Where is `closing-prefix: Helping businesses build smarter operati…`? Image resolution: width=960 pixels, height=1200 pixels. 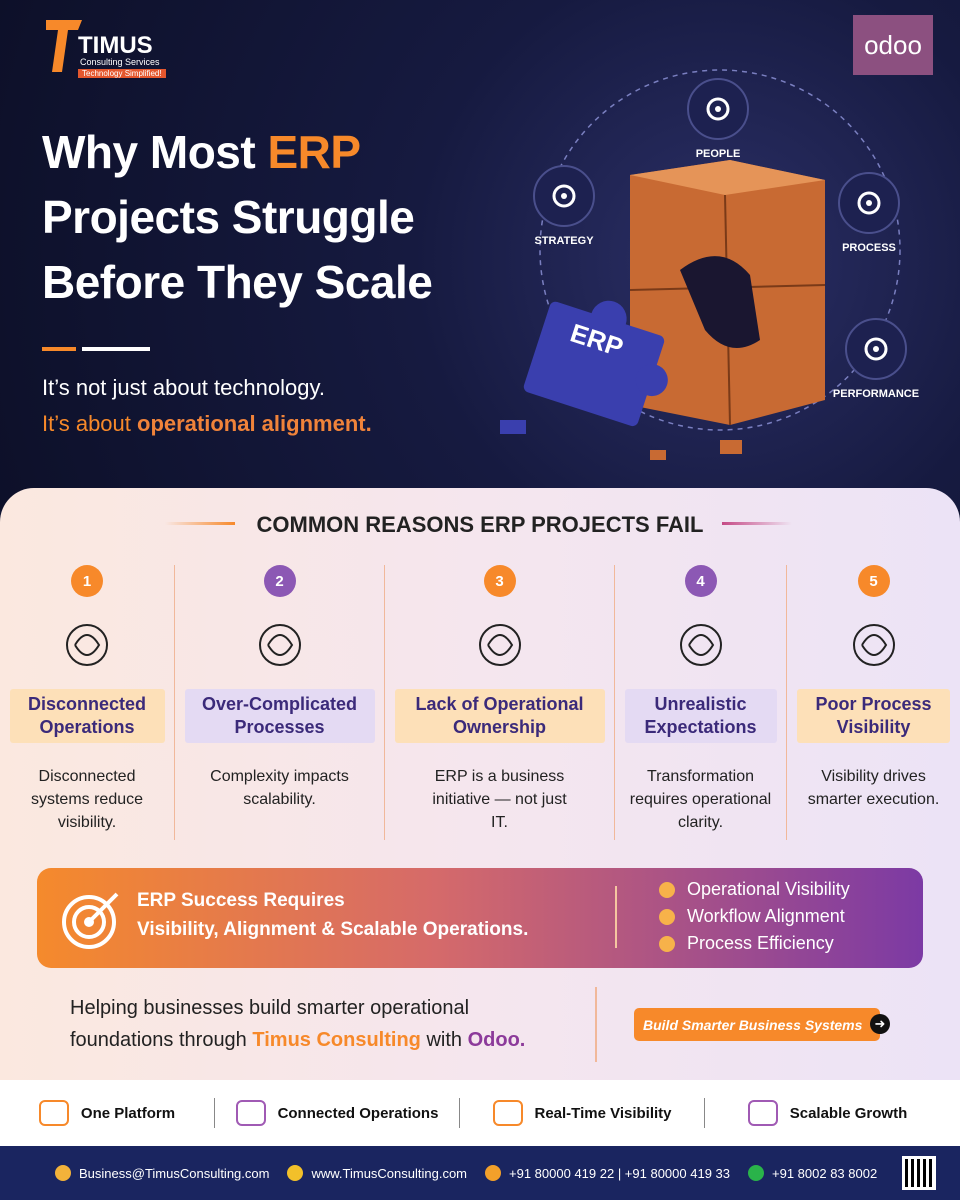
closing-prefix: Helping businesses build smarter operati… is located at coordinates (270, 1024).